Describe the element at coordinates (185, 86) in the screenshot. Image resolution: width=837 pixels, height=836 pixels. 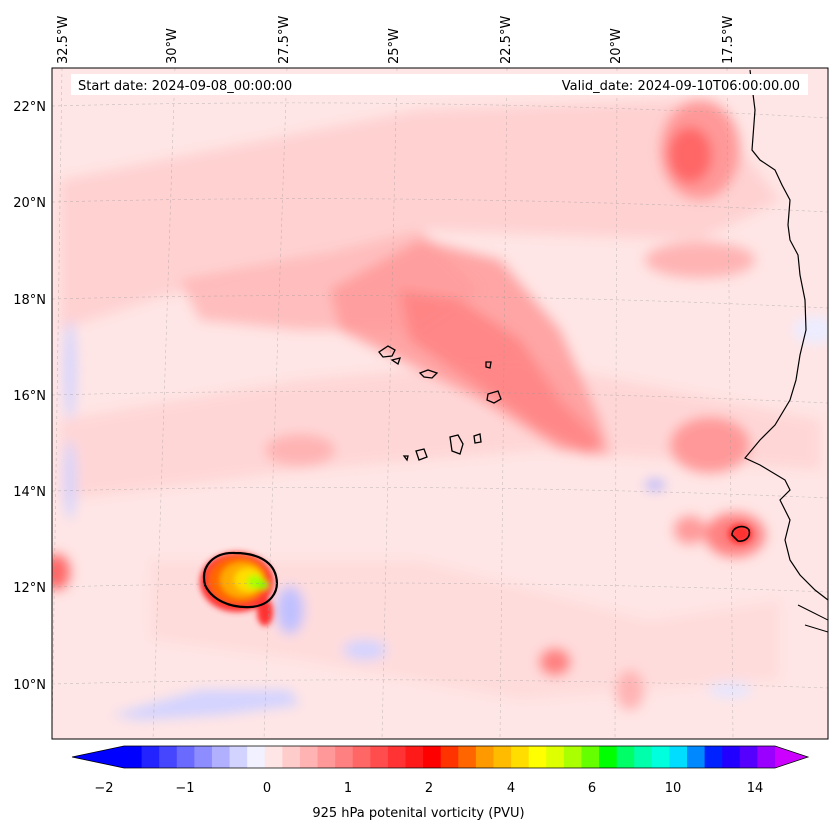
I see `start-date: Start date: 2024-09-08_00:00:00` at that location.